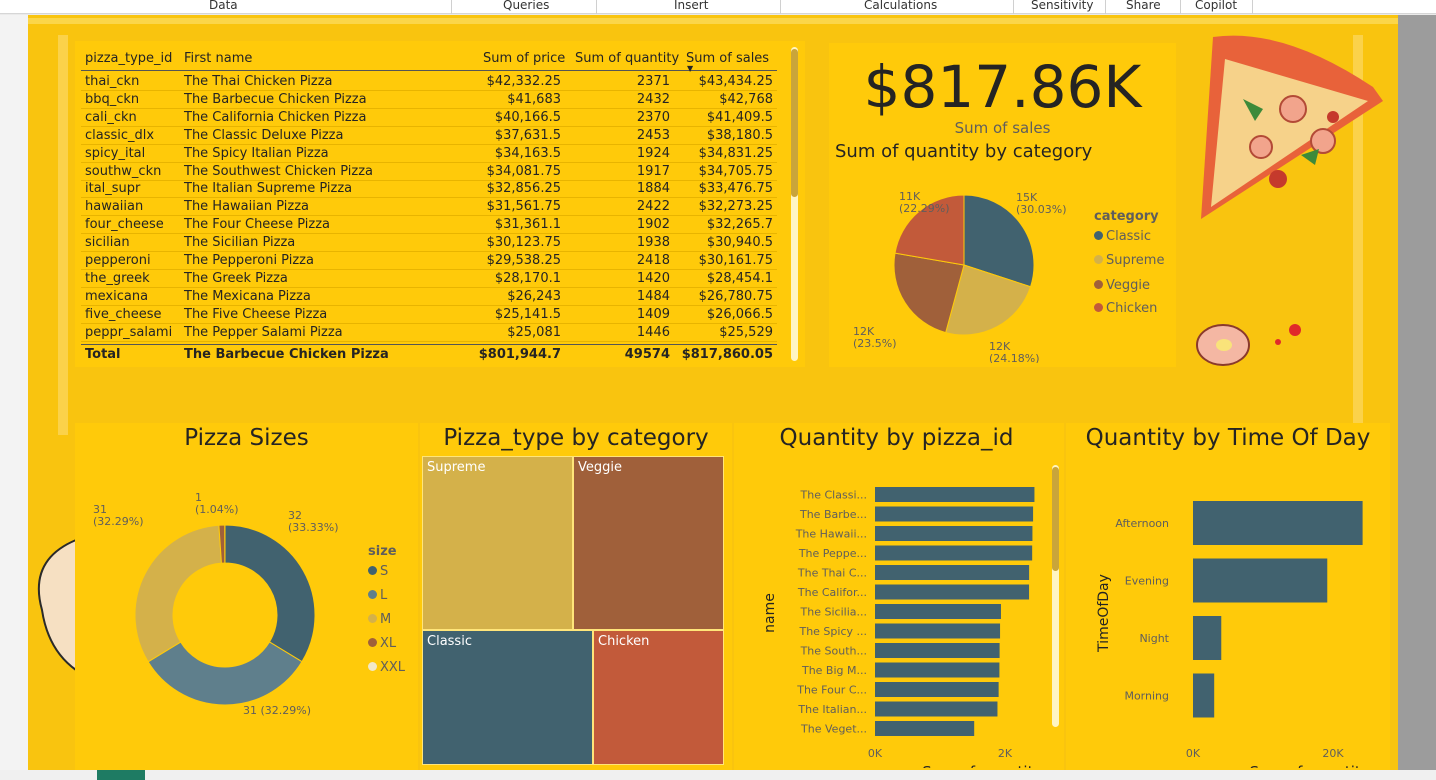 This screenshot has width=1436, height=780. What do you see at coordinates (121, 775) in the screenshot?
I see `page-tab` at bounding box center [121, 775].